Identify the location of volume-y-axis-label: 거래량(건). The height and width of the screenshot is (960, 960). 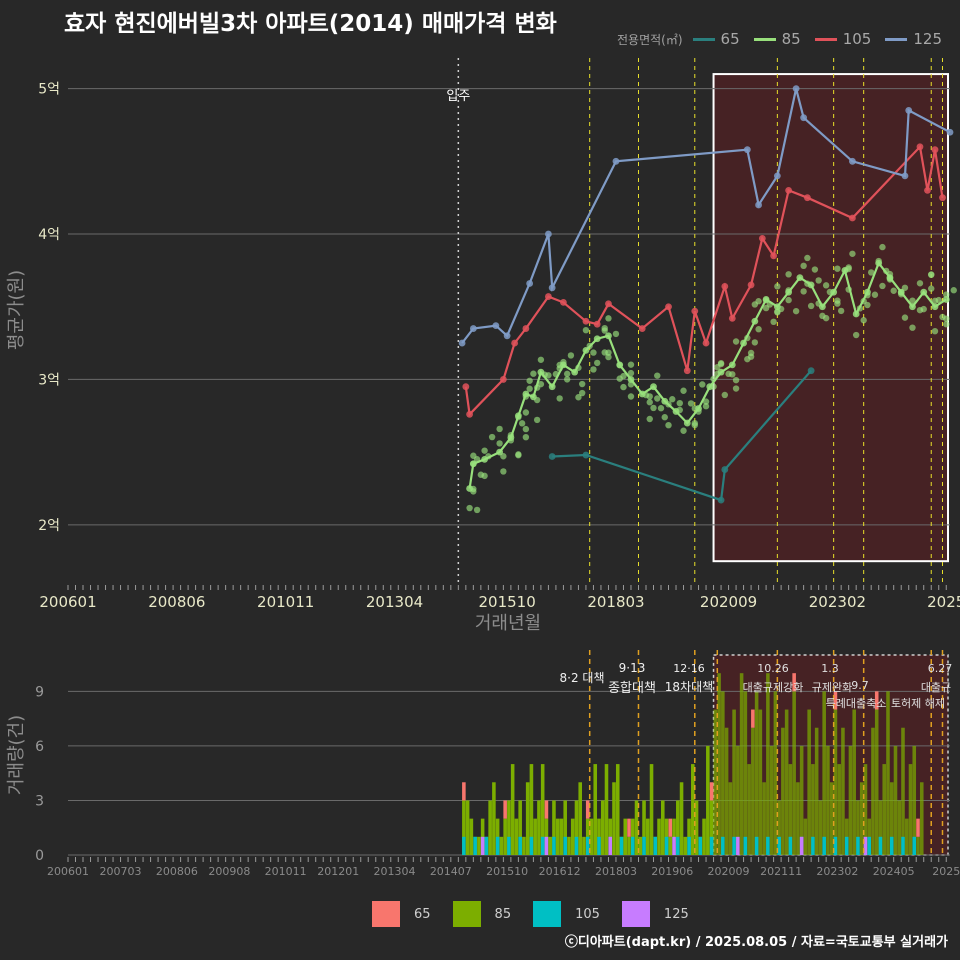
(16, 755).